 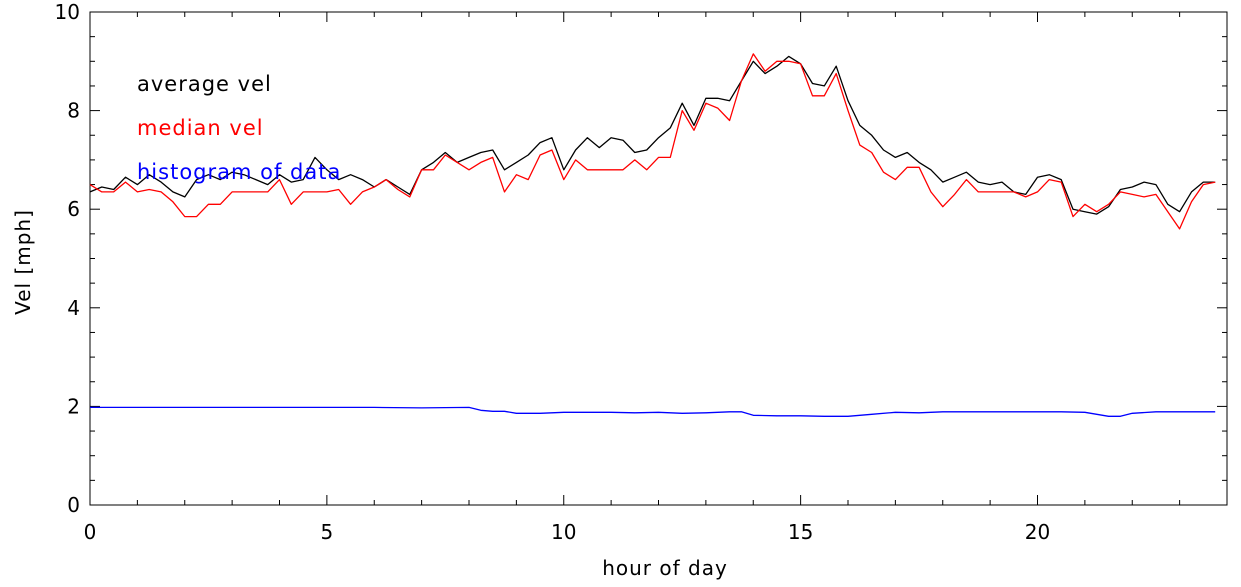 I want to click on x-tick-label: 0, so click(x=90, y=532).